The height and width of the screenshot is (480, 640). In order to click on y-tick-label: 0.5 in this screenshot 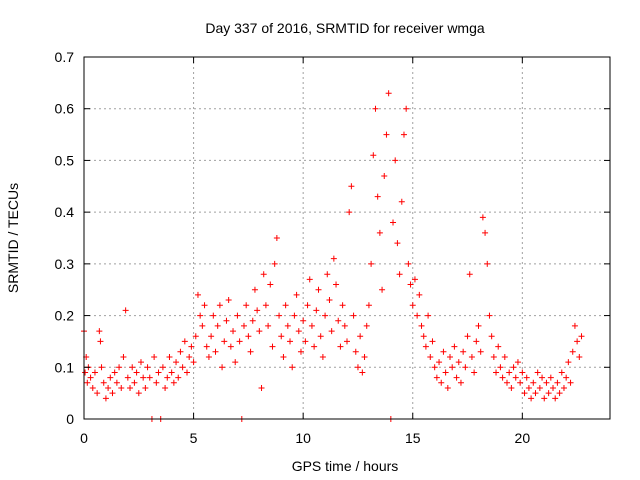, I will do `click(65, 160)`.